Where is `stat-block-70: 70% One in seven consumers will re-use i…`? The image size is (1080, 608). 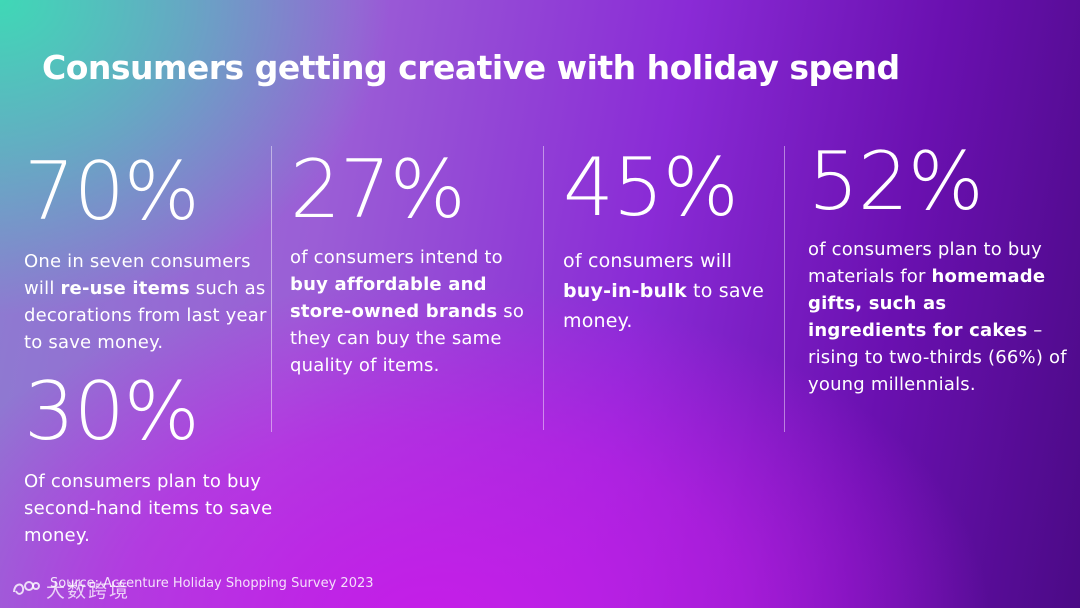 stat-block-70: 70% One in seven consumers will re-use i… is located at coordinates (147, 254).